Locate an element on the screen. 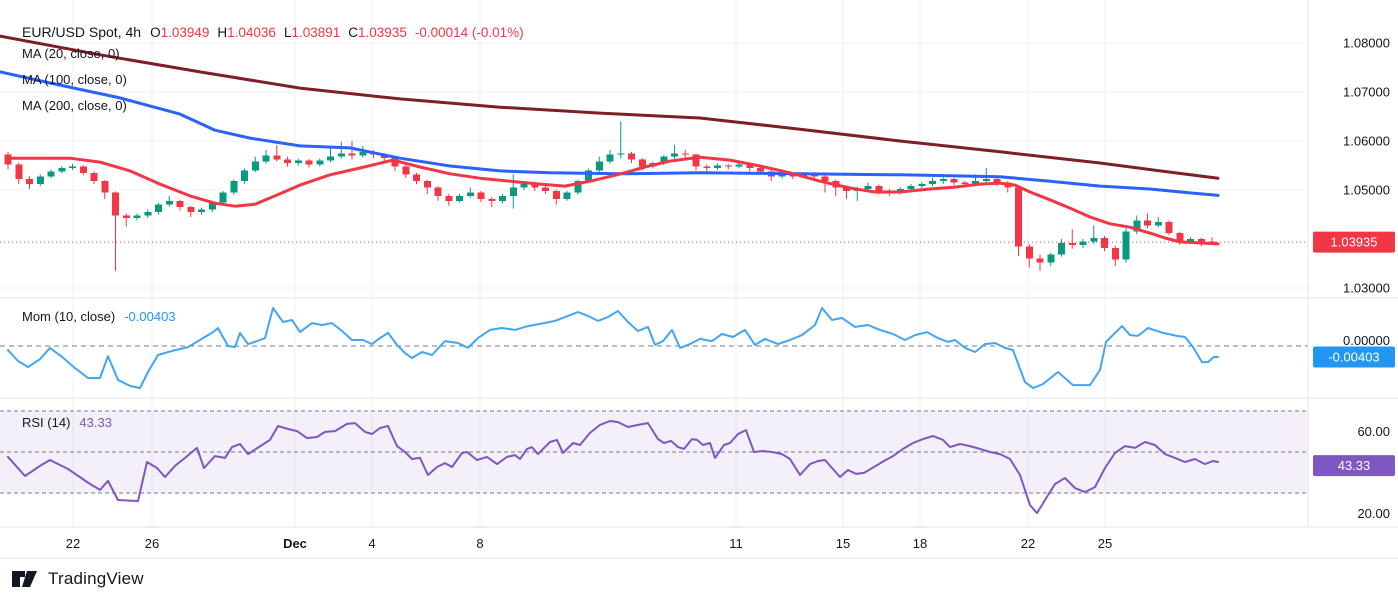 The width and height of the screenshot is (1398, 606). rsi-legend: RSI (14) 43.33 is located at coordinates (67, 422).